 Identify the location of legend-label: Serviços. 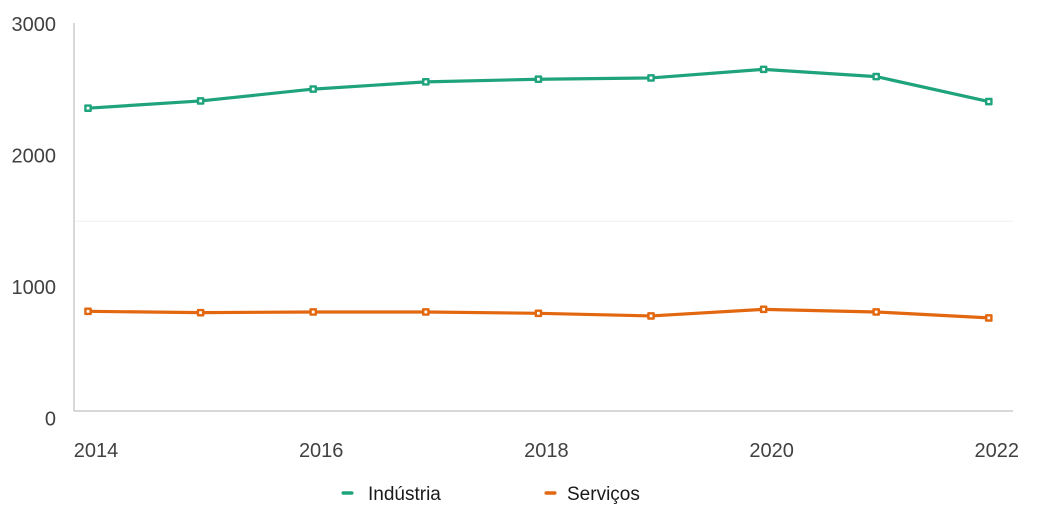
(603, 494).